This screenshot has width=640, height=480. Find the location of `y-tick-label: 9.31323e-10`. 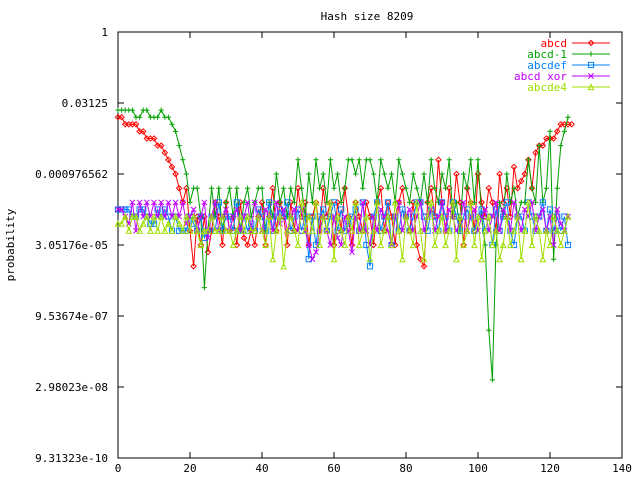

y-tick-label: 9.31323e-10 is located at coordinates (71, 458).